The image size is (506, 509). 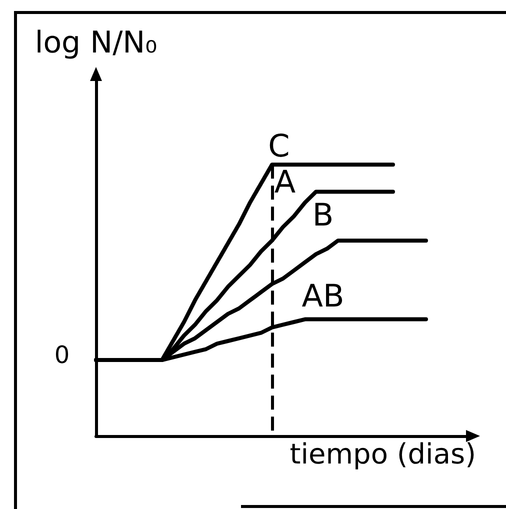 What do you see at coordinates (62, 355) in the screenshot?
I see `text: 0` at bounding box center [62, 355].